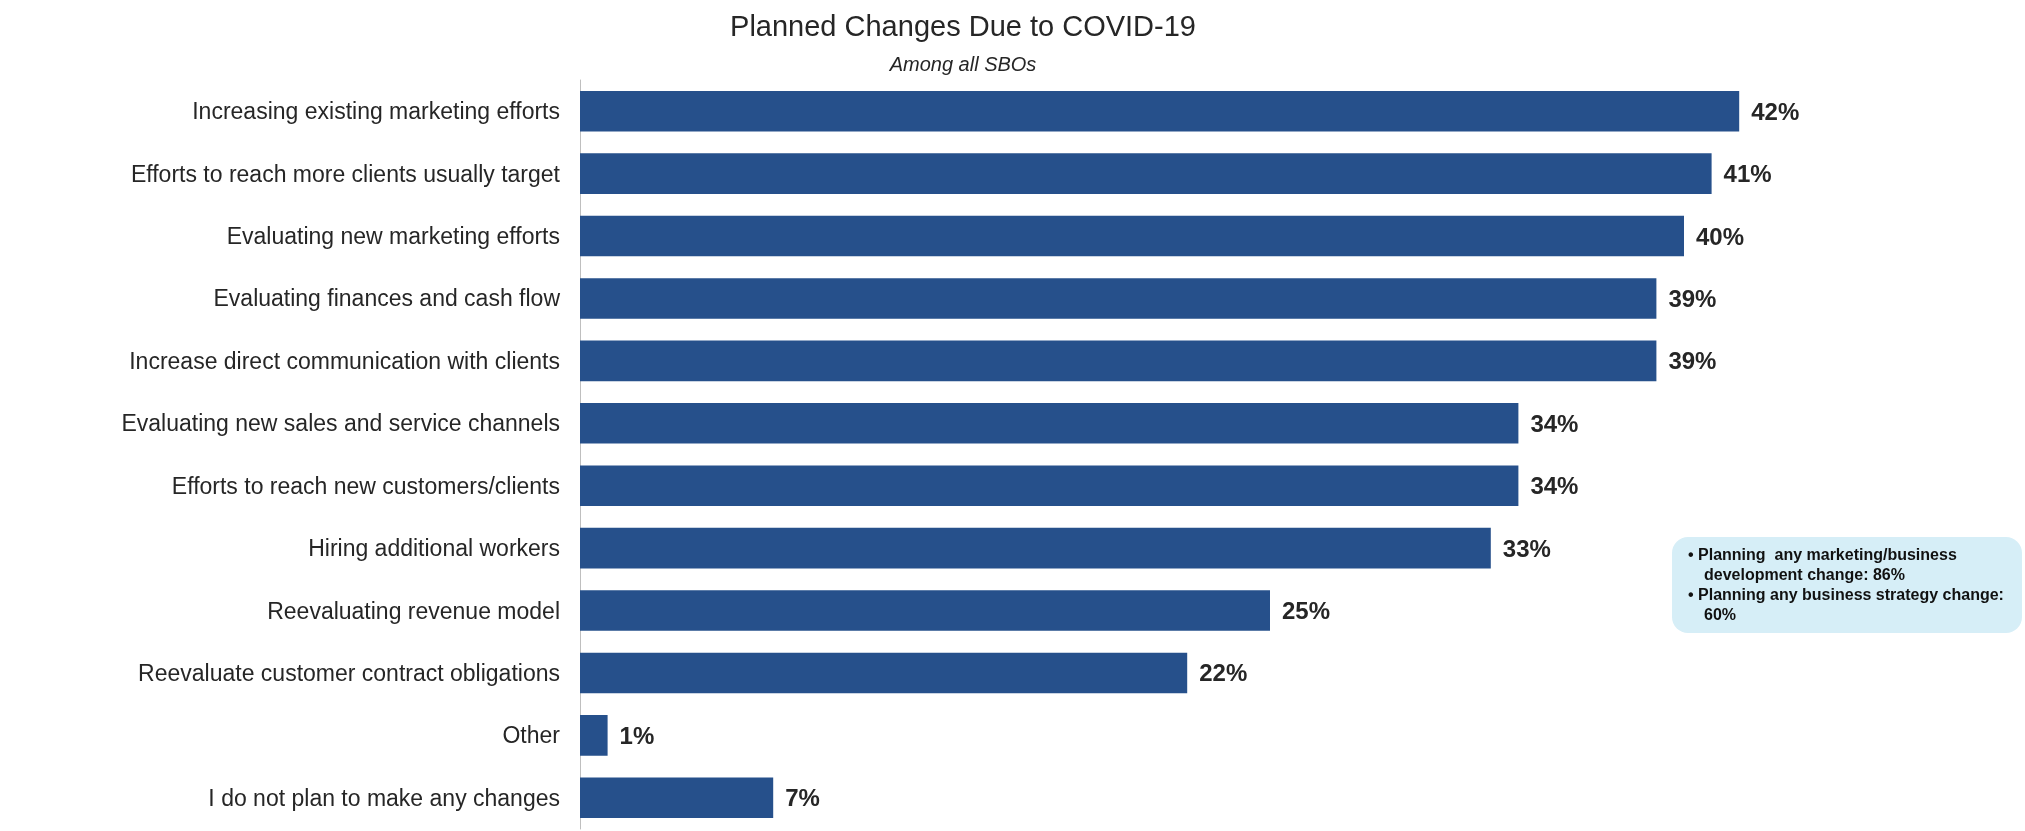 The width and height of the screenshot is (2025, 831). Describe the element at coordinates (962, 64) in the screenshot. I see `chart-subtitle: Among all SBOs` at that location.